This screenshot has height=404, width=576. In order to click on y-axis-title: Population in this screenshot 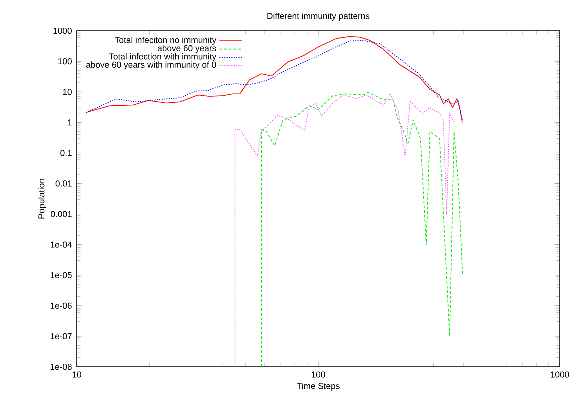, I will do `click(42, 199)`.